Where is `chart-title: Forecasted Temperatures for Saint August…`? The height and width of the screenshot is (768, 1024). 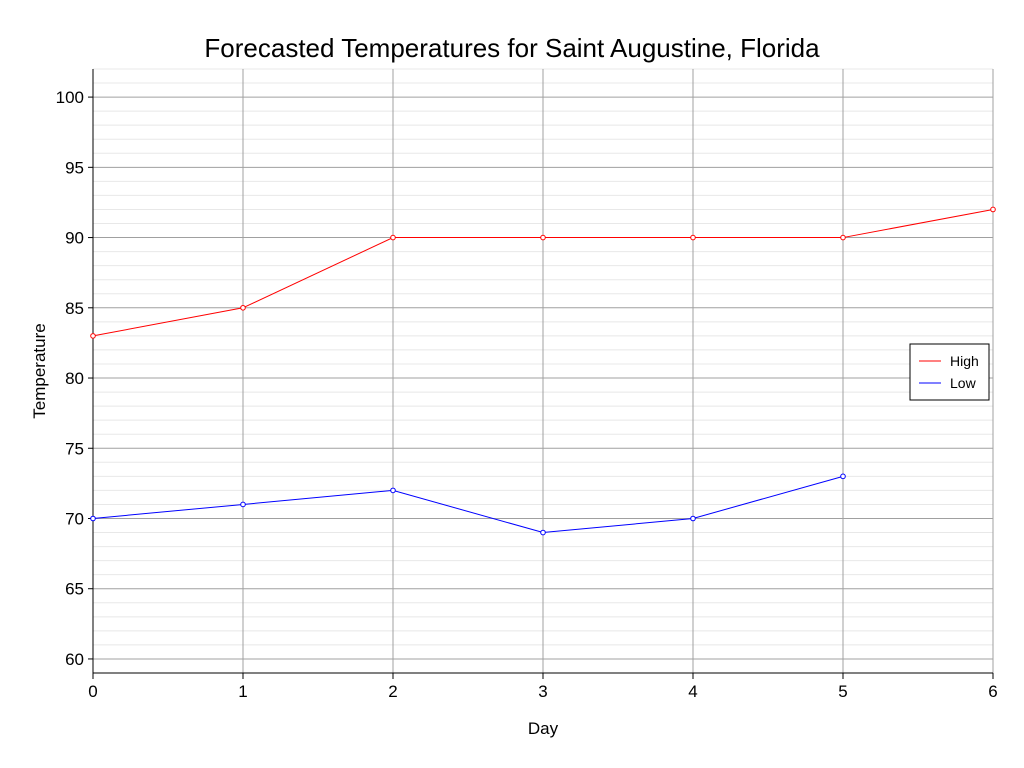
chart-title: Forecasted Temperatures for Saint August… is located at coordinates (512, 48).